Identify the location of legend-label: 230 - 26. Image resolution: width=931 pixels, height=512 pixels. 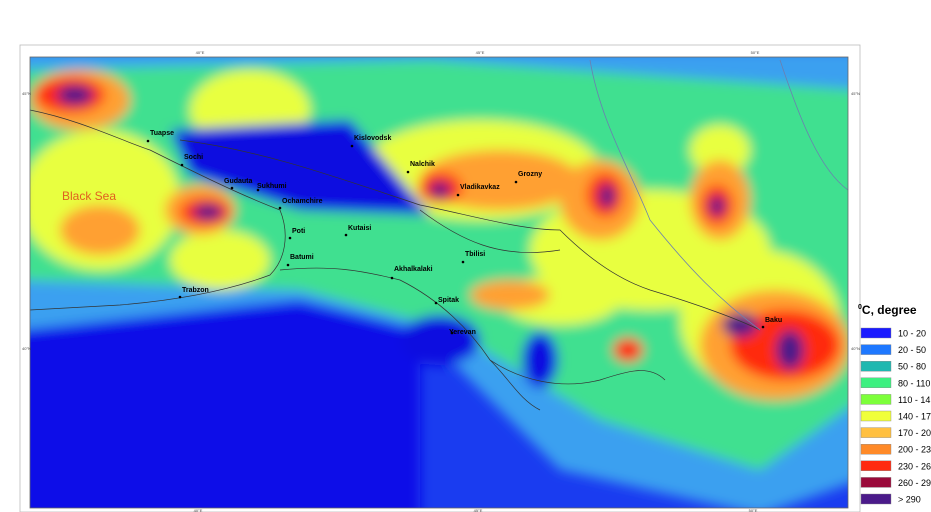
(914, 466).